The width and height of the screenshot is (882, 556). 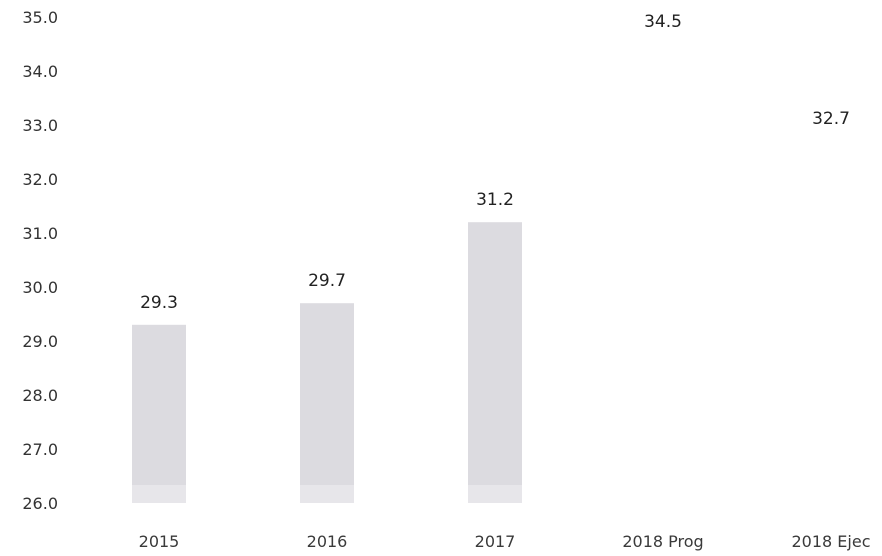 I want to click on y-axis: 35.0 34.0 33.0 32.0 31.0 30.0 29.0 28.0 27.0 26.0, so click(x=40, y=260).